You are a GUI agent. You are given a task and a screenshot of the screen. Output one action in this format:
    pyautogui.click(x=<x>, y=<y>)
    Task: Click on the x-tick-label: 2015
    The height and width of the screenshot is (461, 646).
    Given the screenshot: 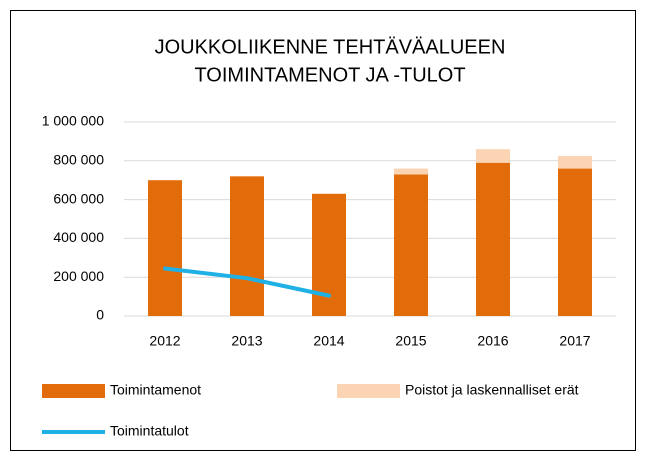 What is the action you would take?
    pyautogui.click(x=410, y=341)
    